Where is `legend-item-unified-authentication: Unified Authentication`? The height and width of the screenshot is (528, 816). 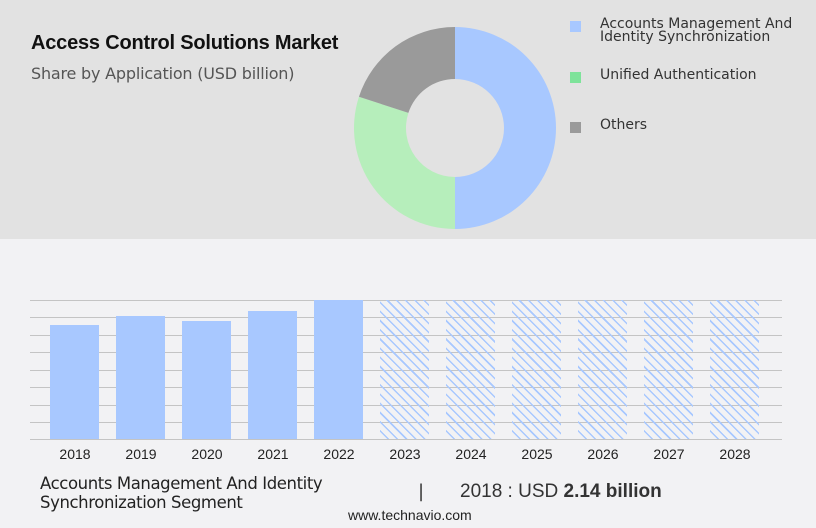 legend-item-unified-authentication: Unified Authentication is located at coordinates (685, 74).